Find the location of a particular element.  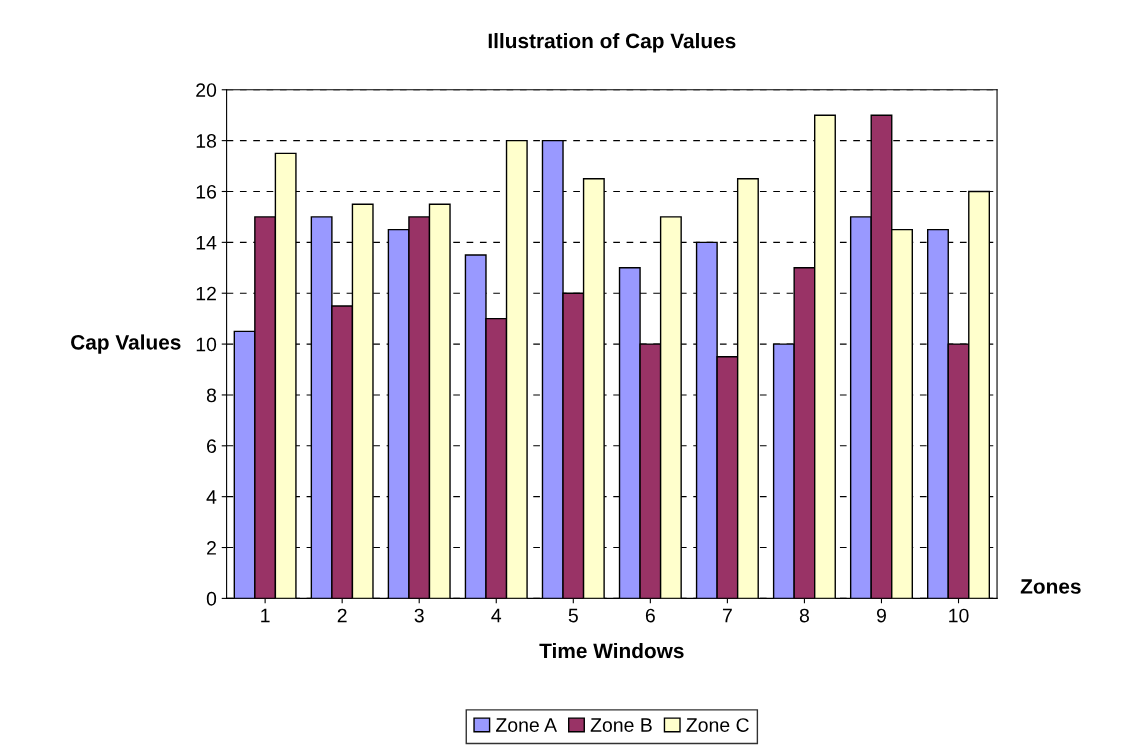

x-tick-label: 5 is located at coordinates (573, 615).